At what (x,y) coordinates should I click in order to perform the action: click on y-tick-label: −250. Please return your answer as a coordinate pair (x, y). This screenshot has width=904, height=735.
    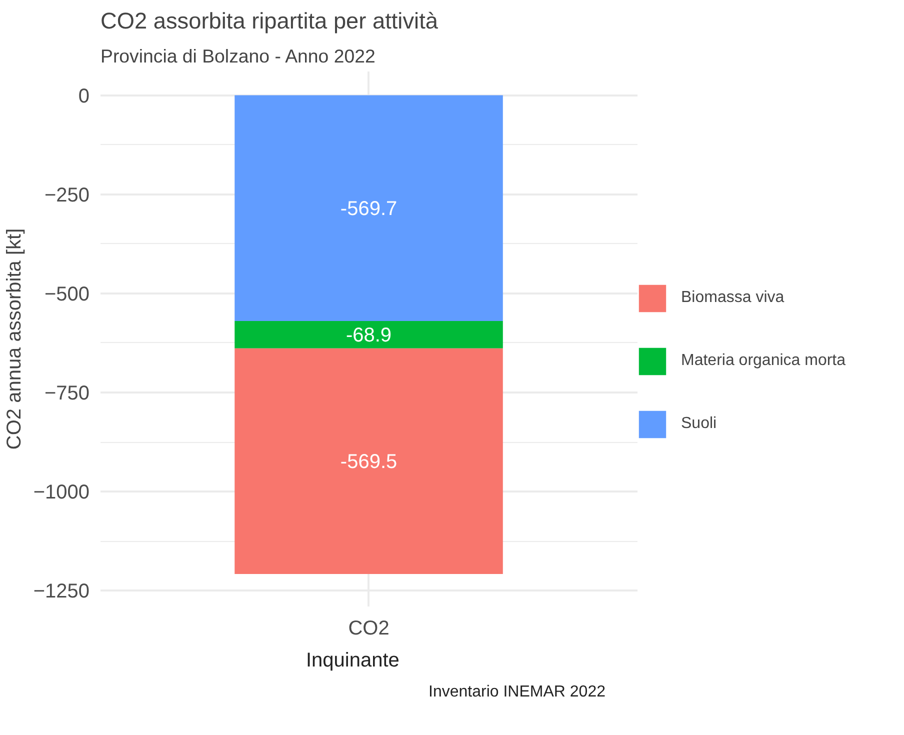
    Looking at the image, I should click on (67, 195).